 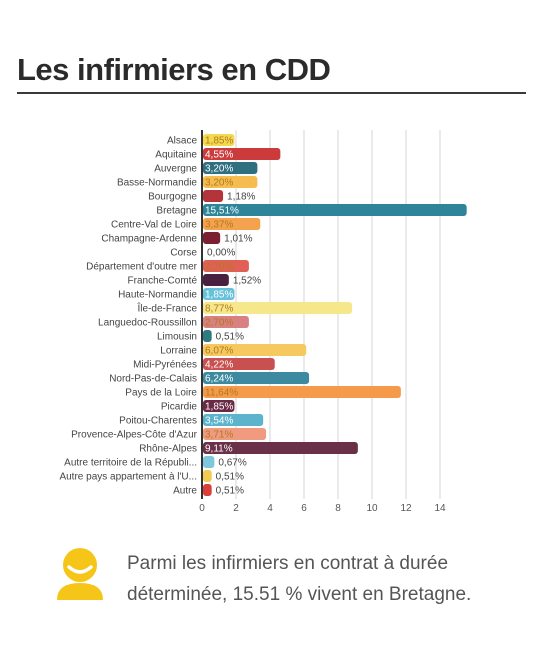 What do you see at coordinates (172, 197) in the screenshot?
I see `category-label: Bourgogne` at bounding box center [172, 197].